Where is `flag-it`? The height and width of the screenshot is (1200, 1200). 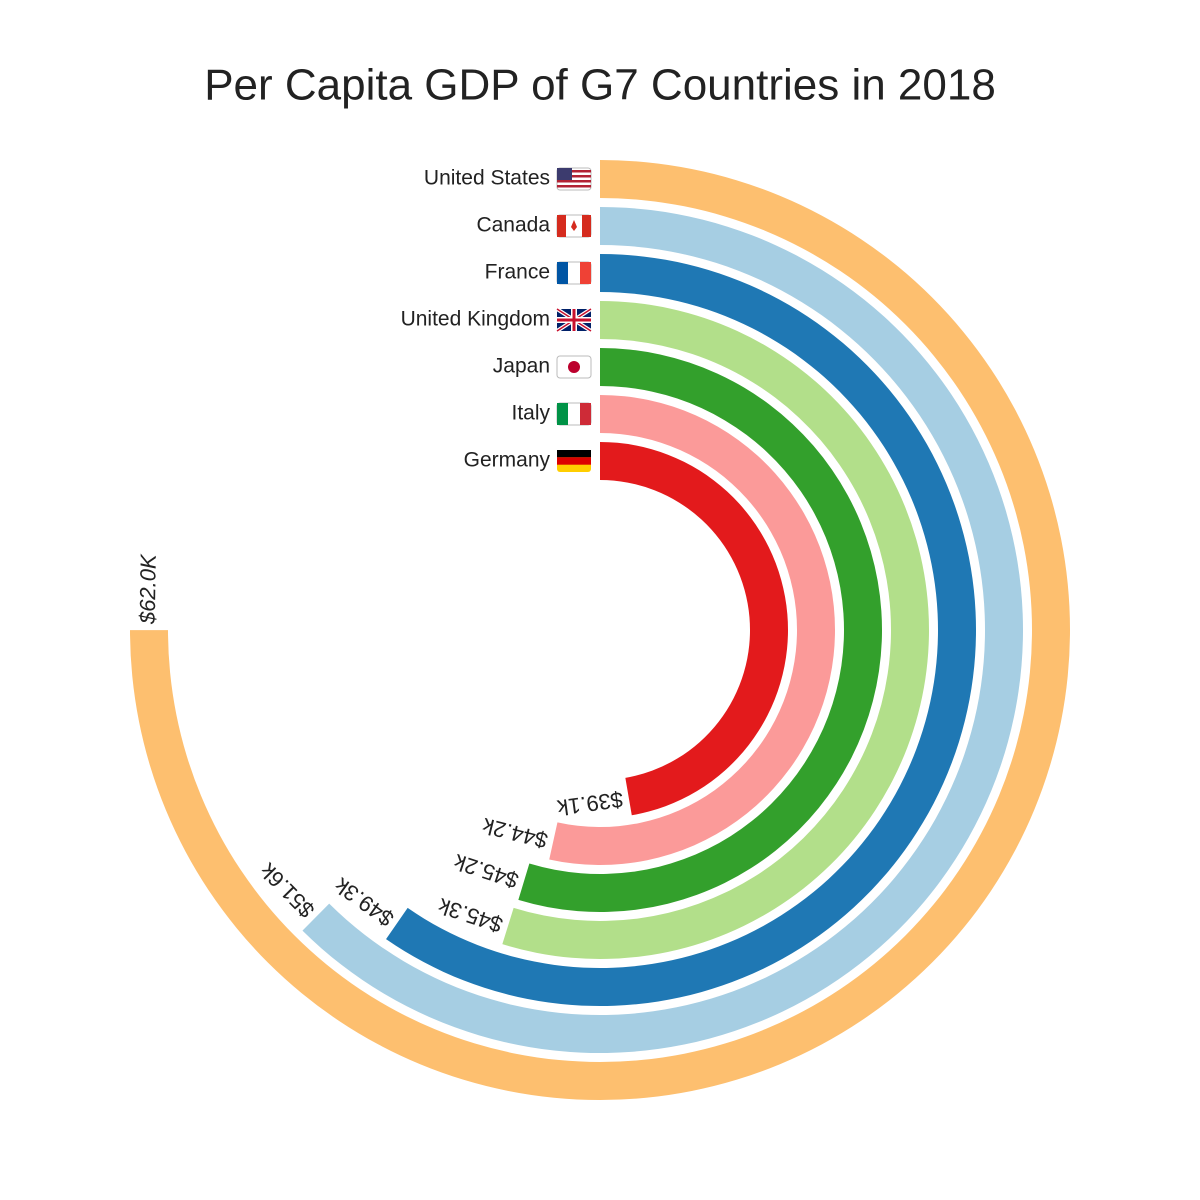 flag-it is located at coordinates (574, 414).